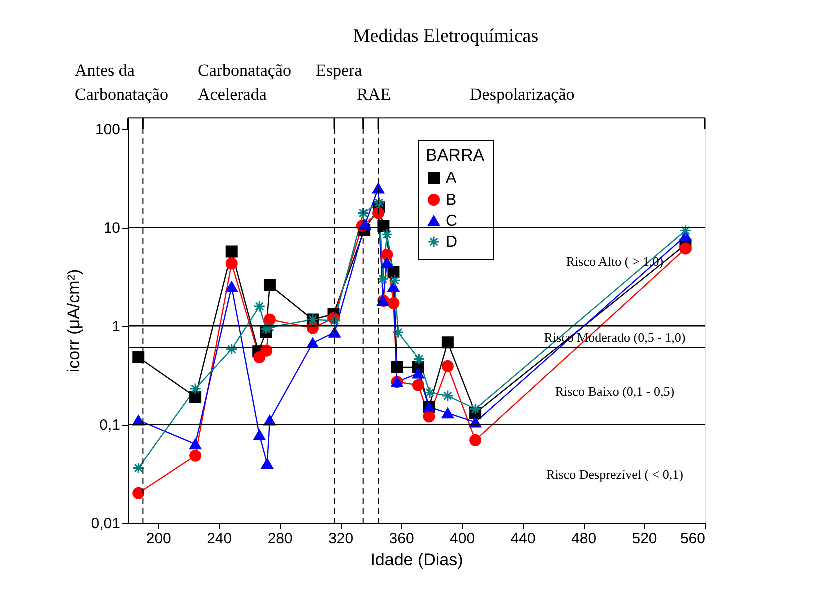 This screenshot has height=596, width=817. Describe the element at coordinates (456, 155) in the screenshot. I see `legend-title: BARRA` at that location.